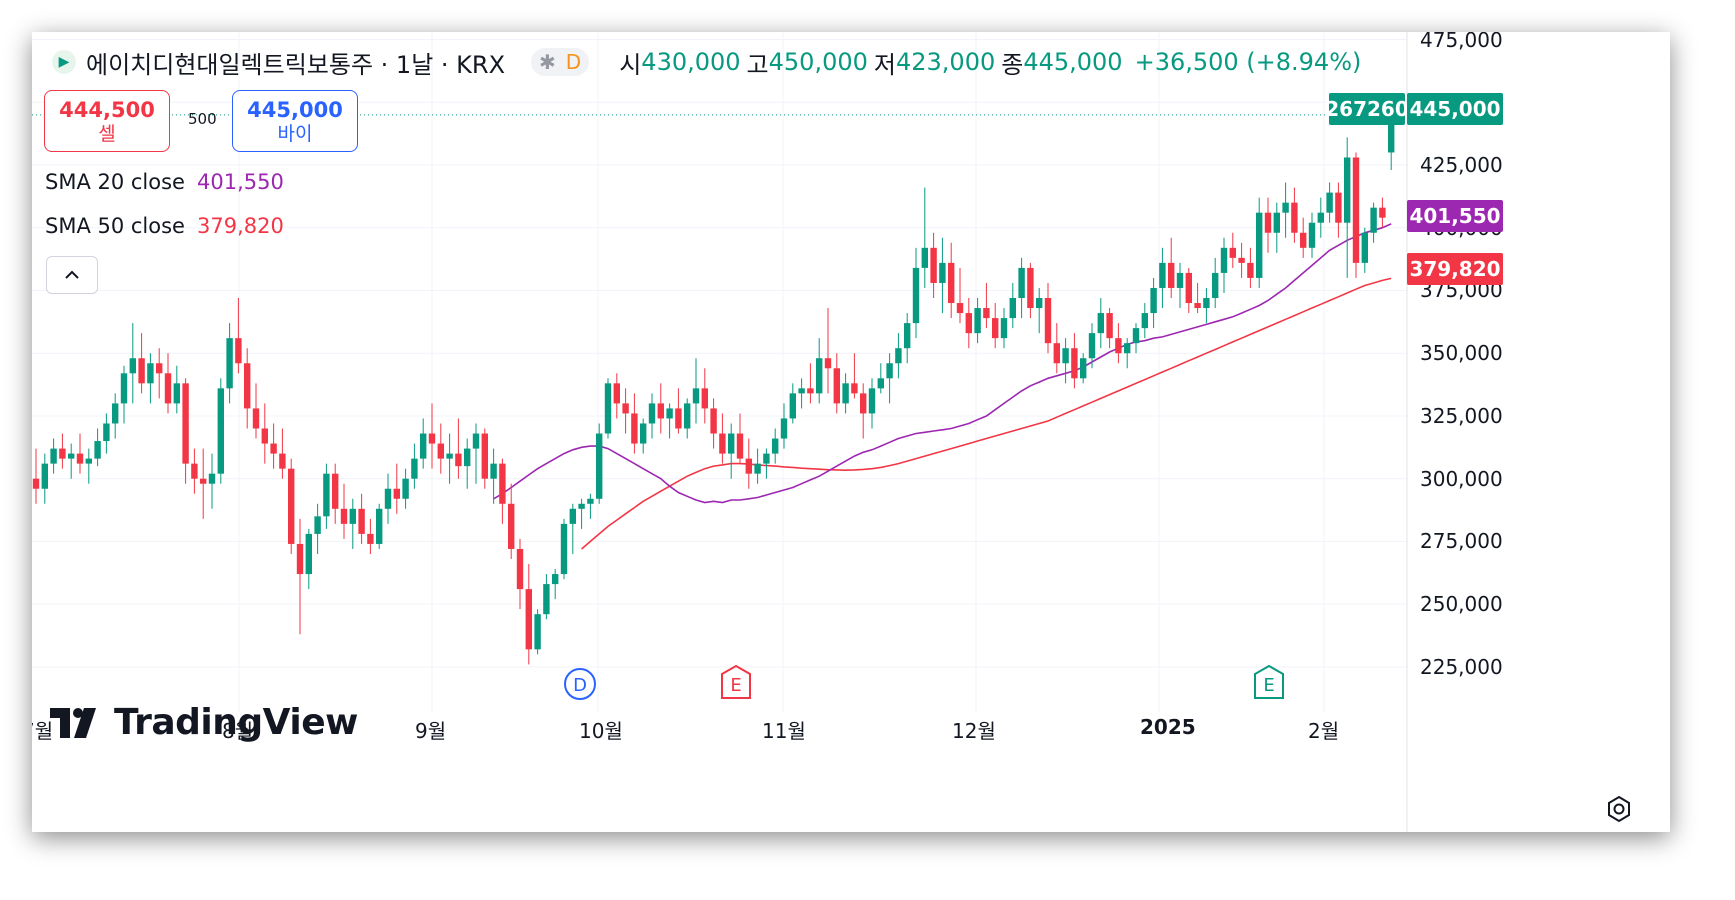 The height and width of the screenshot is (900, 1735). I want to click on high-value: 450,000, so click(818, 62).